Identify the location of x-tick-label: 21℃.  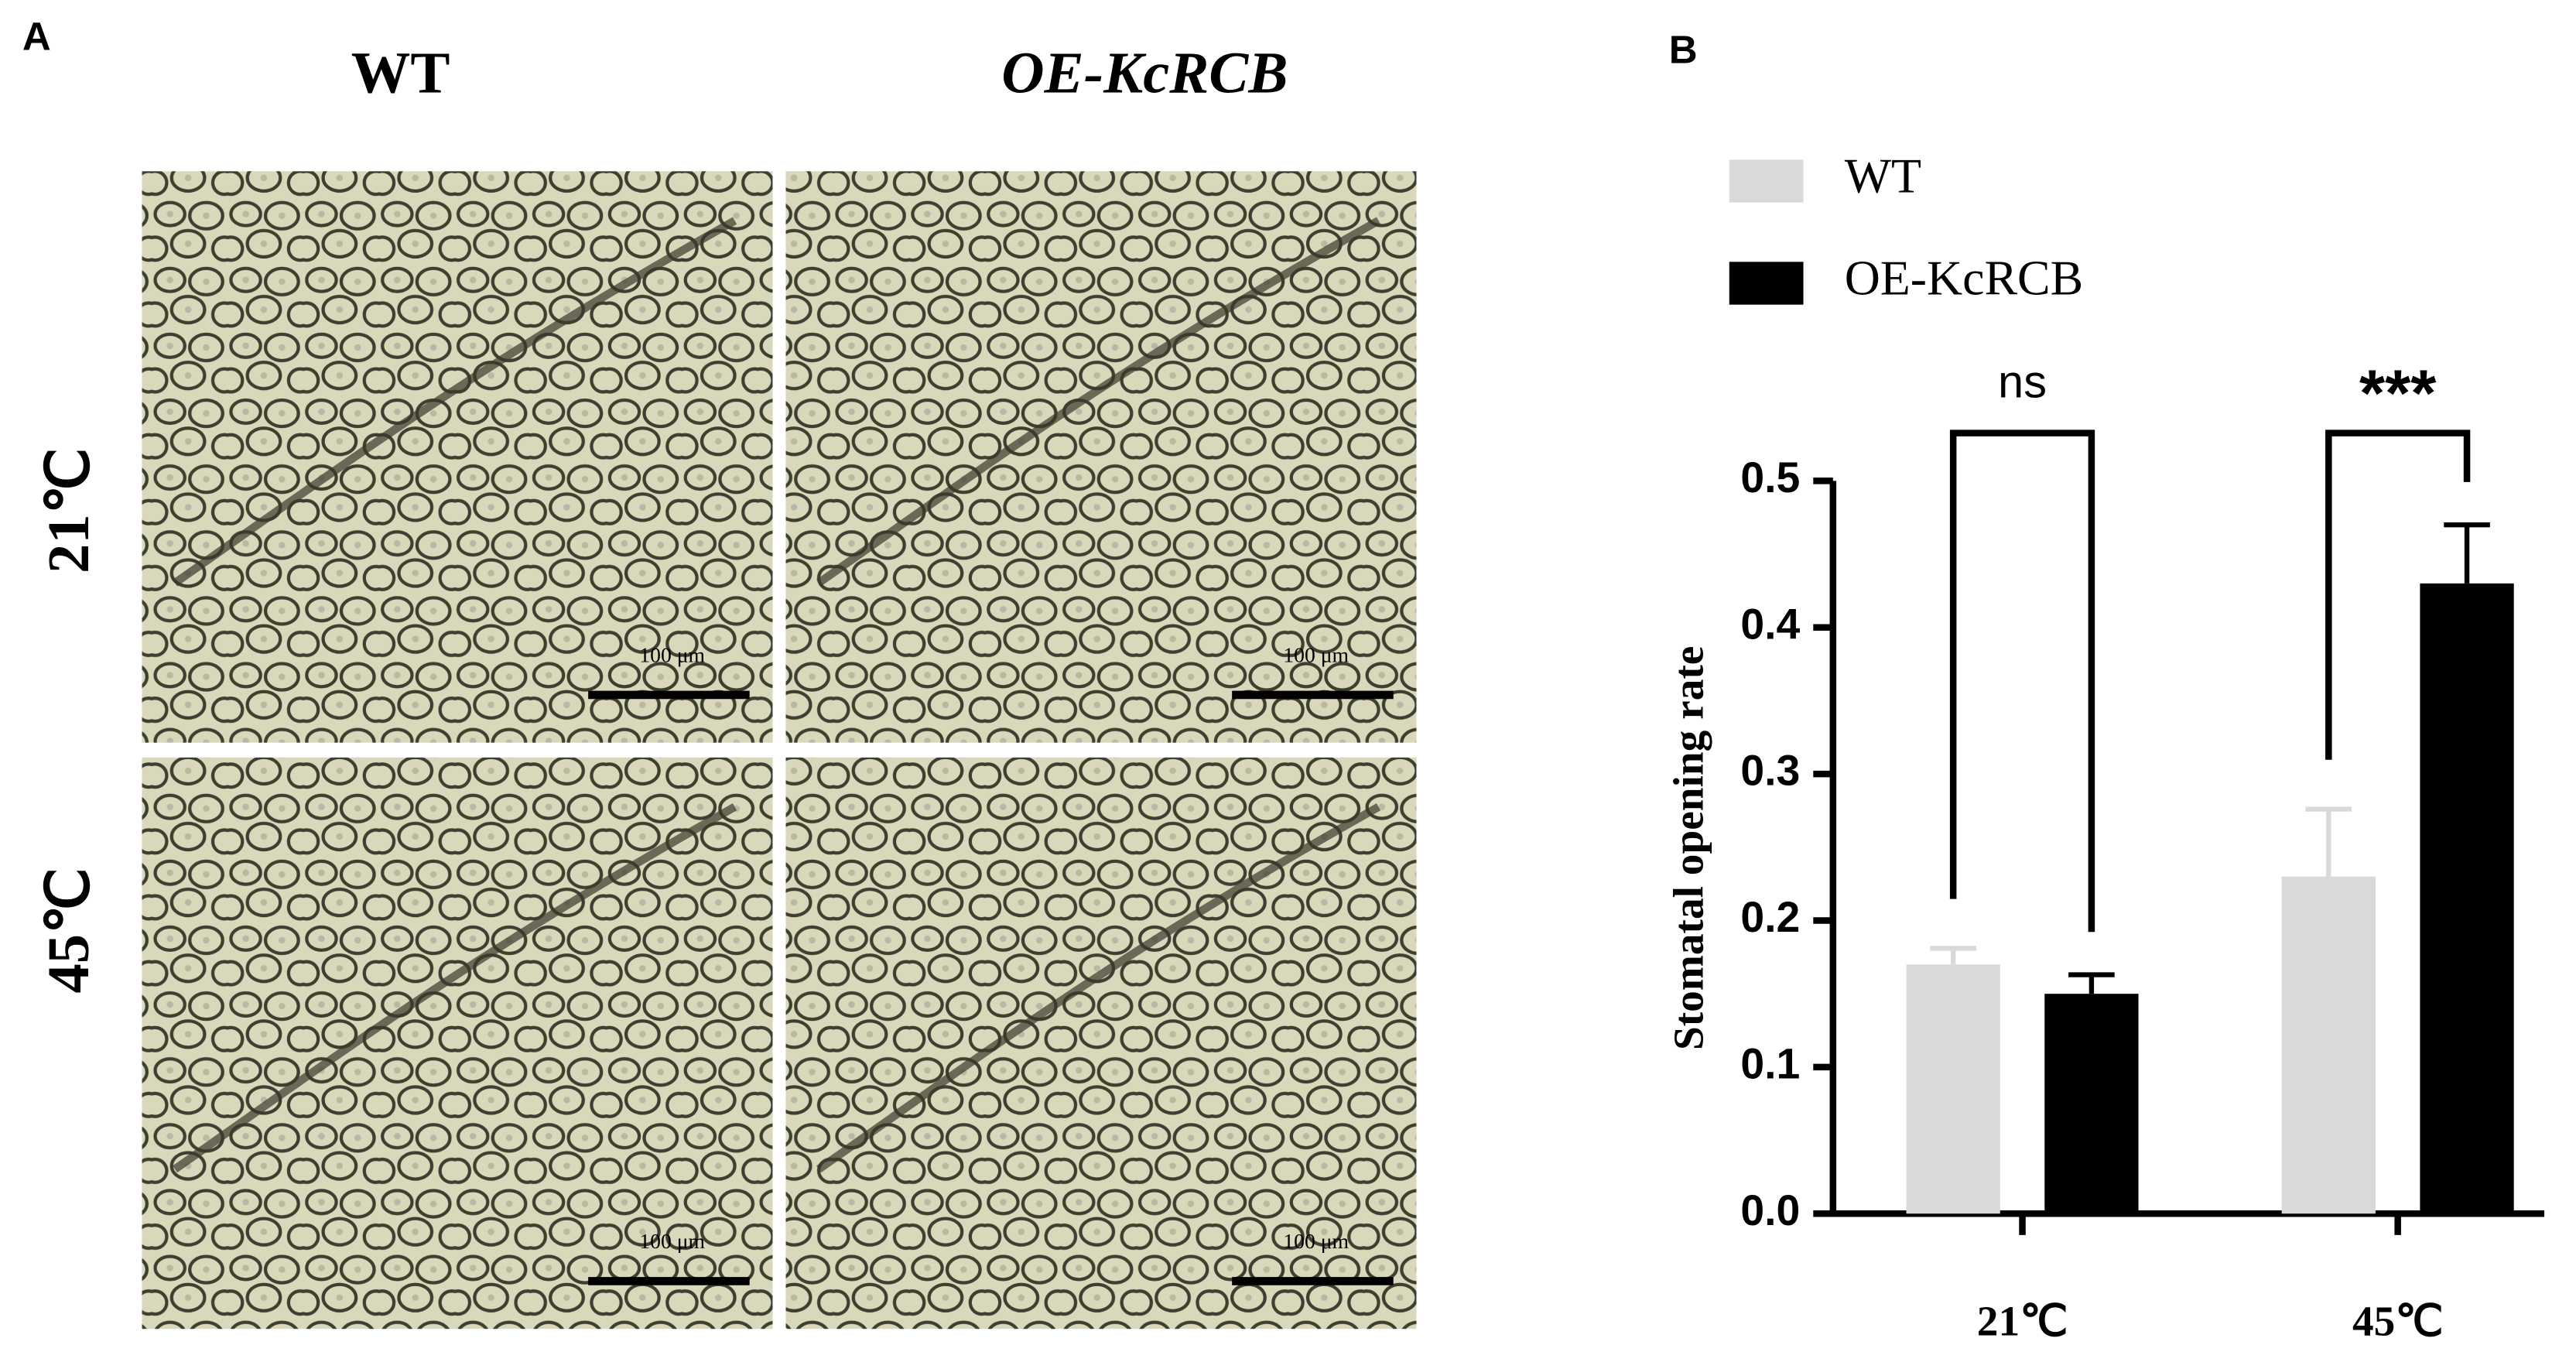
(2023, 1321).